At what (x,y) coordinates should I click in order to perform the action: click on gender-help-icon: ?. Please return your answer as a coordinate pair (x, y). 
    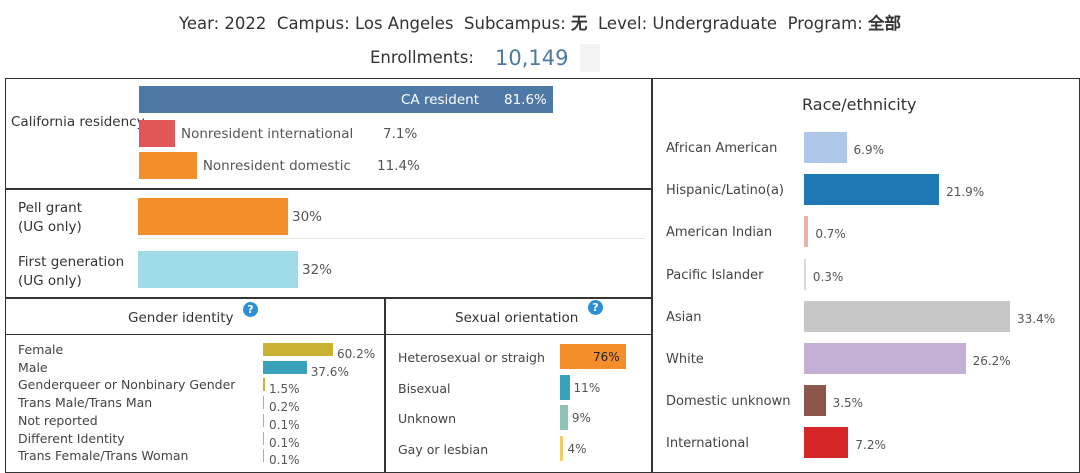
    Looking at the image, I should click on (250, 309).